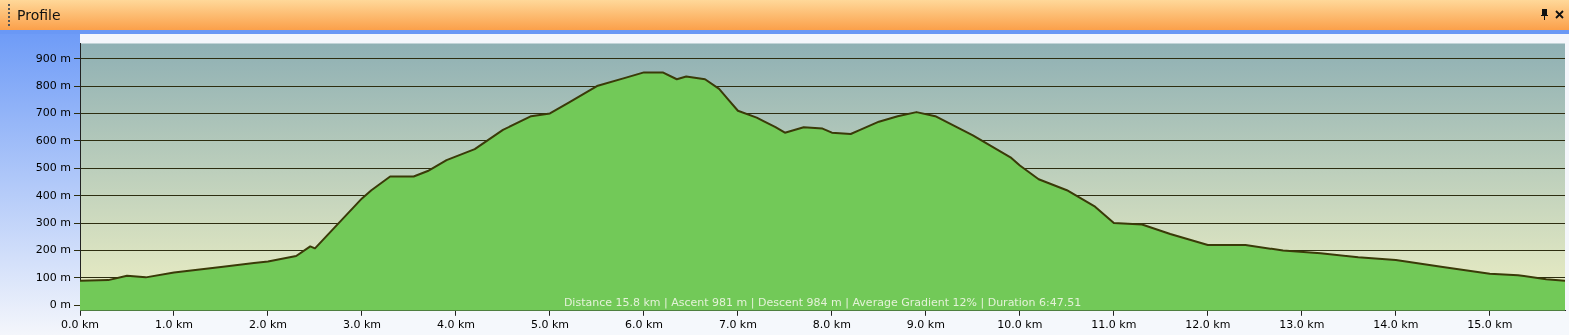 This screenshot has width=1569, height=335. What do you see at coordinates (1114, 325) in the screenshot?
I see `x-tick-label: 11.0 km` at bounding box center [1114, 325].